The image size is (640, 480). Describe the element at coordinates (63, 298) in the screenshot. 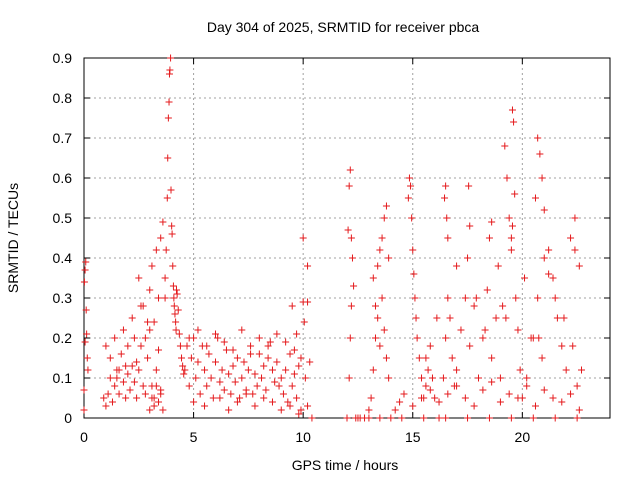

I see `y-tick-label: 0.3` at that location.